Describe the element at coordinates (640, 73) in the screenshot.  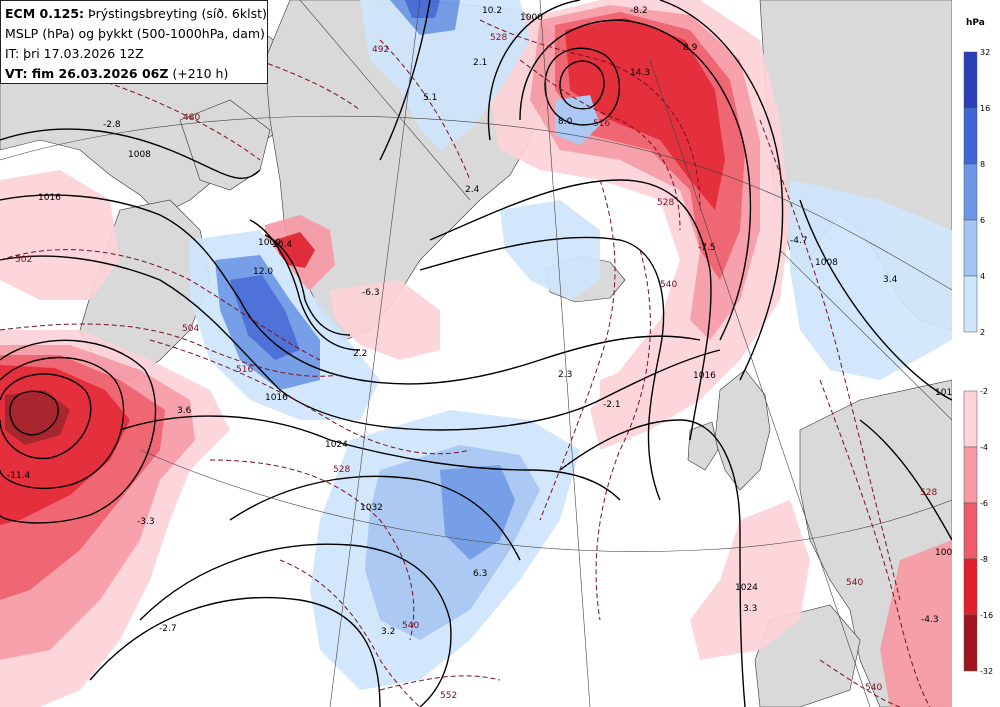
I see `change-value: 14.3` at that location.